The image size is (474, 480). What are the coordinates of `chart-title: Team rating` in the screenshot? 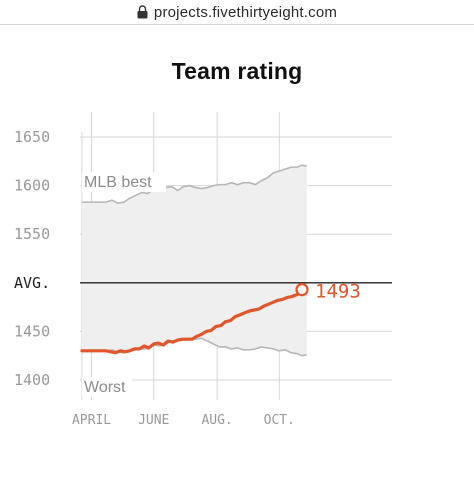 It's located at (237, 71).